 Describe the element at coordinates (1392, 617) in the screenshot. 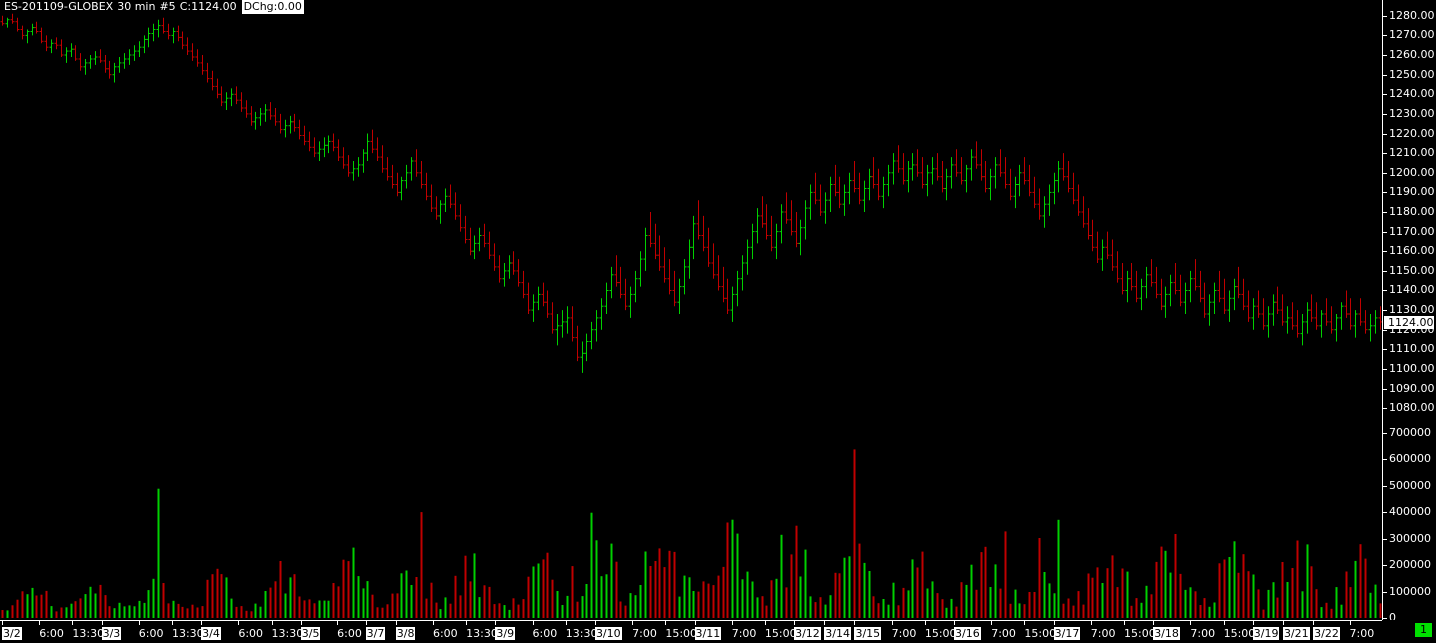

I see `volume-axis-label: 0` at that location.